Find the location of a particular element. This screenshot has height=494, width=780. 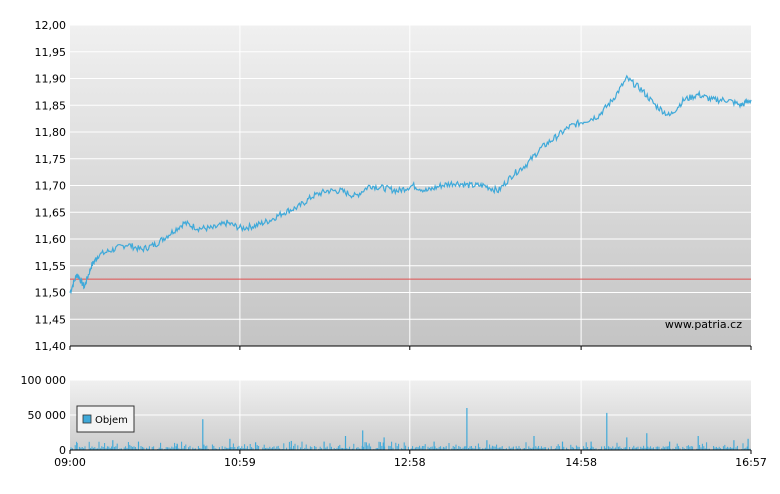

price-y-tick-label: 12,00 is located at coordinates (51, 25).